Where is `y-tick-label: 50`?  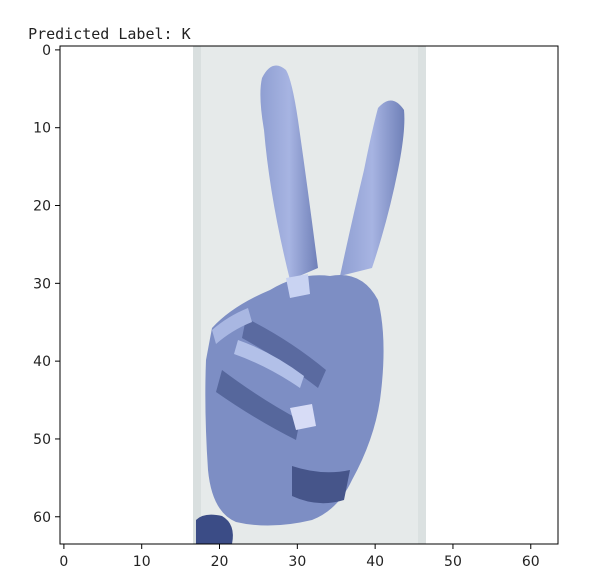
y-tick-label: 50 is located at coordinates (42, 440).